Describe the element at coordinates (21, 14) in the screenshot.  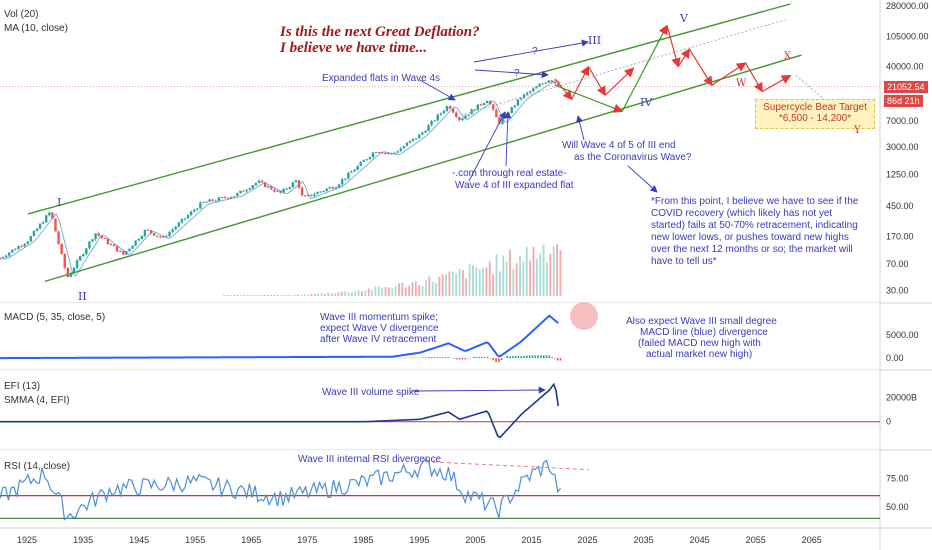
I see `vol-label: Vol (20)` at that location.